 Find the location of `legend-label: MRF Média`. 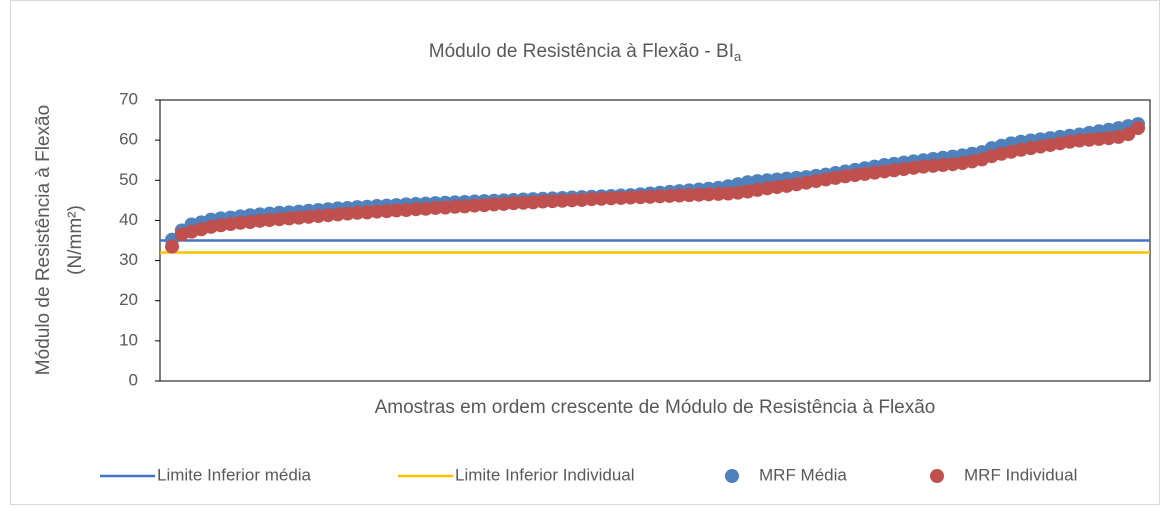

legend-label: MRF Média is located at coordinates (803, 474).